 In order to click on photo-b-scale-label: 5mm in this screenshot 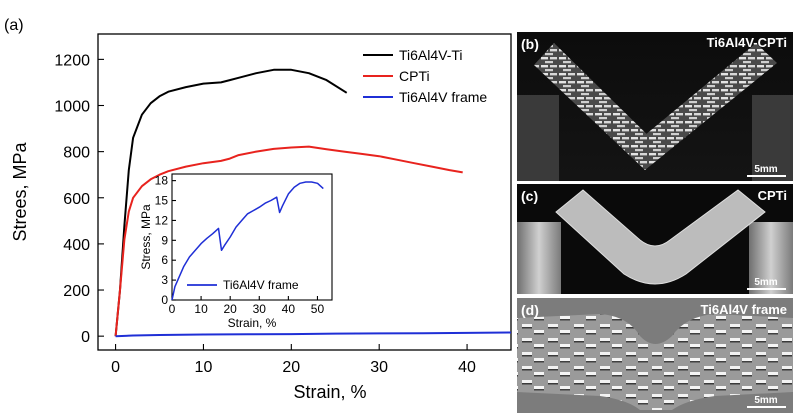, I will do `click(765, 169)`.